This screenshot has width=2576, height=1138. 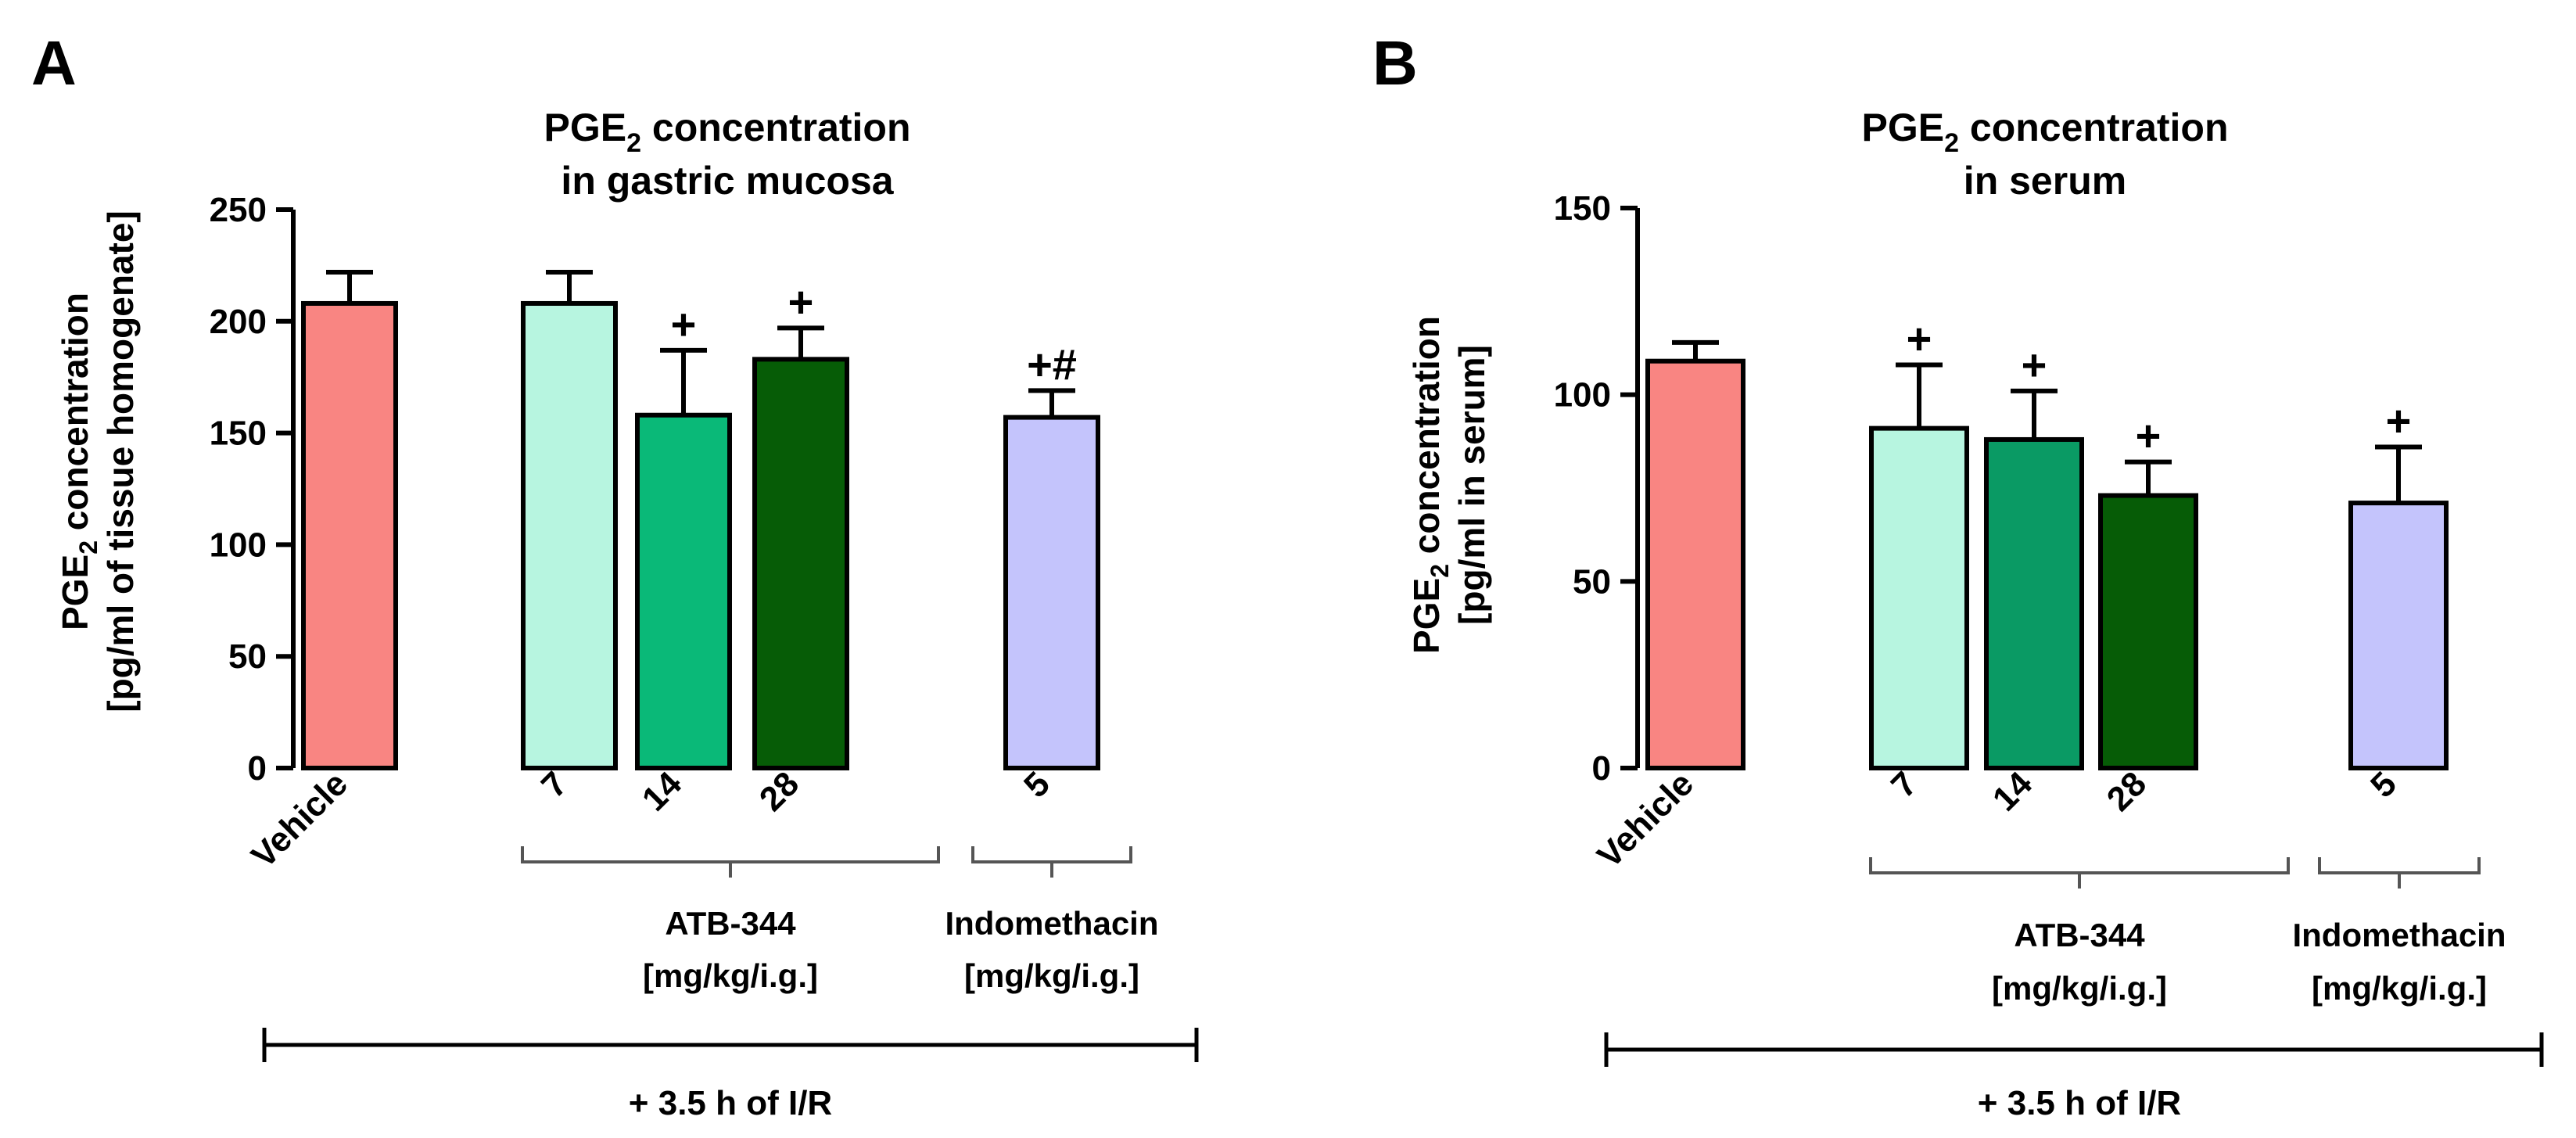 What do you see at coordinates (1395, 63) in the screenshot?
I see `panel-b-letter: B` at bounding box center [1395, 63].